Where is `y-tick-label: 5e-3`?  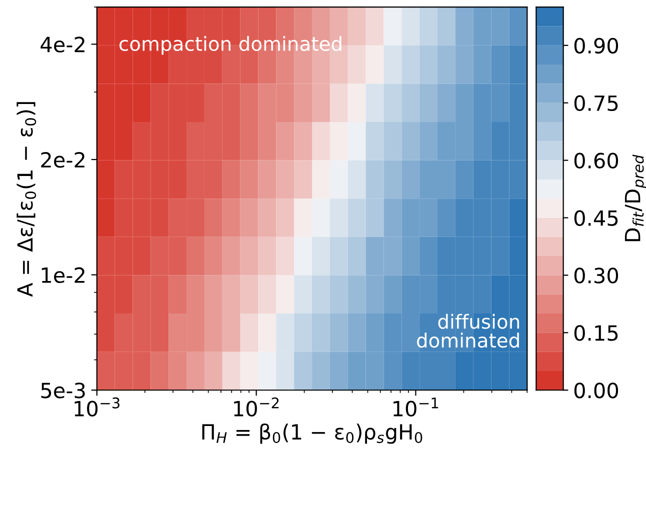
y-tick-label: 5e-3 is located at coordinates (63, 390).